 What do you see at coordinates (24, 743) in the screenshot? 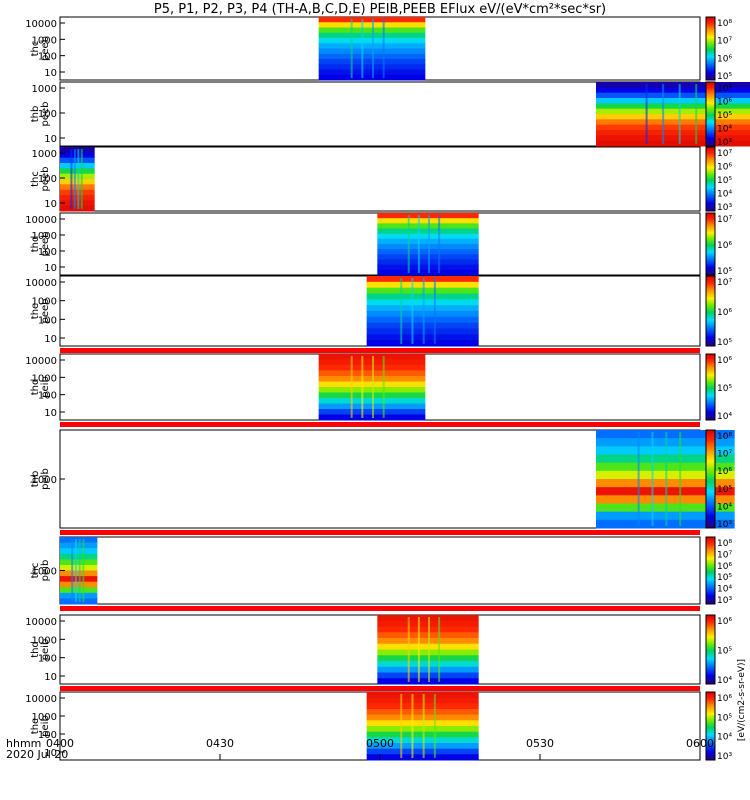
I see `x-axis-label-hhmm: hhmm` at bounding box center [24, 743].